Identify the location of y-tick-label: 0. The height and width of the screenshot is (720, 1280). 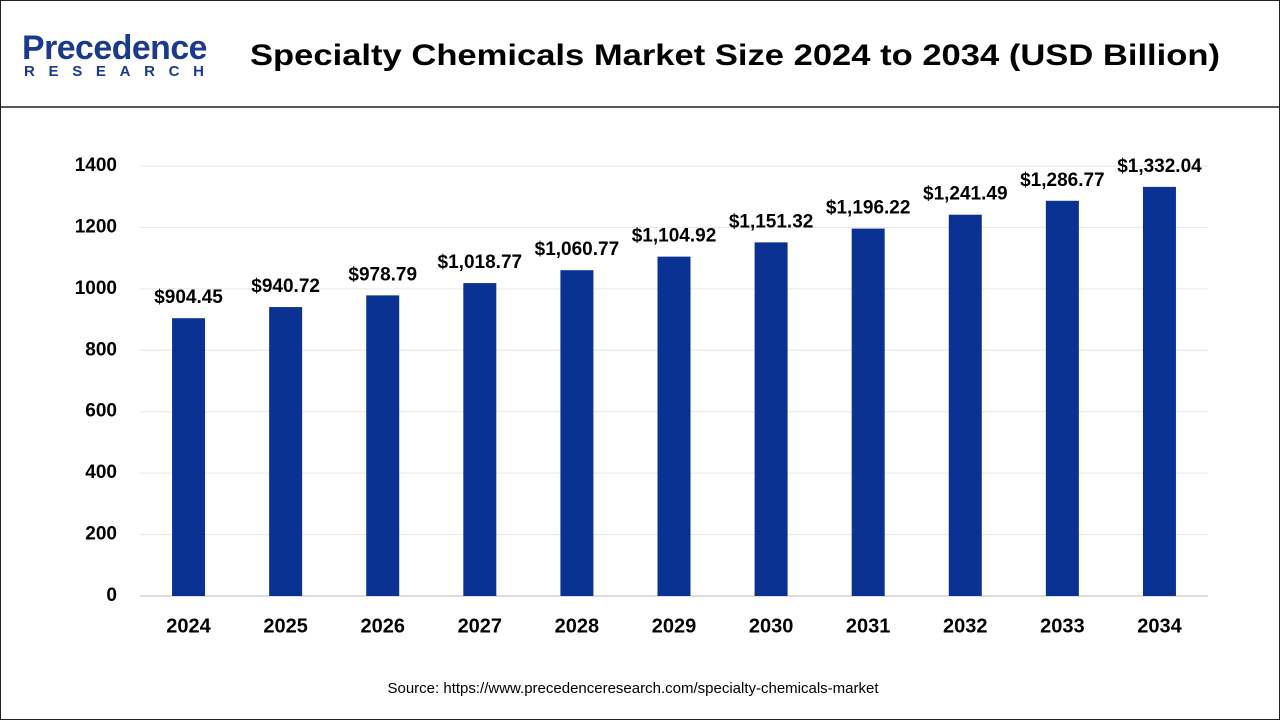
(111, 595).